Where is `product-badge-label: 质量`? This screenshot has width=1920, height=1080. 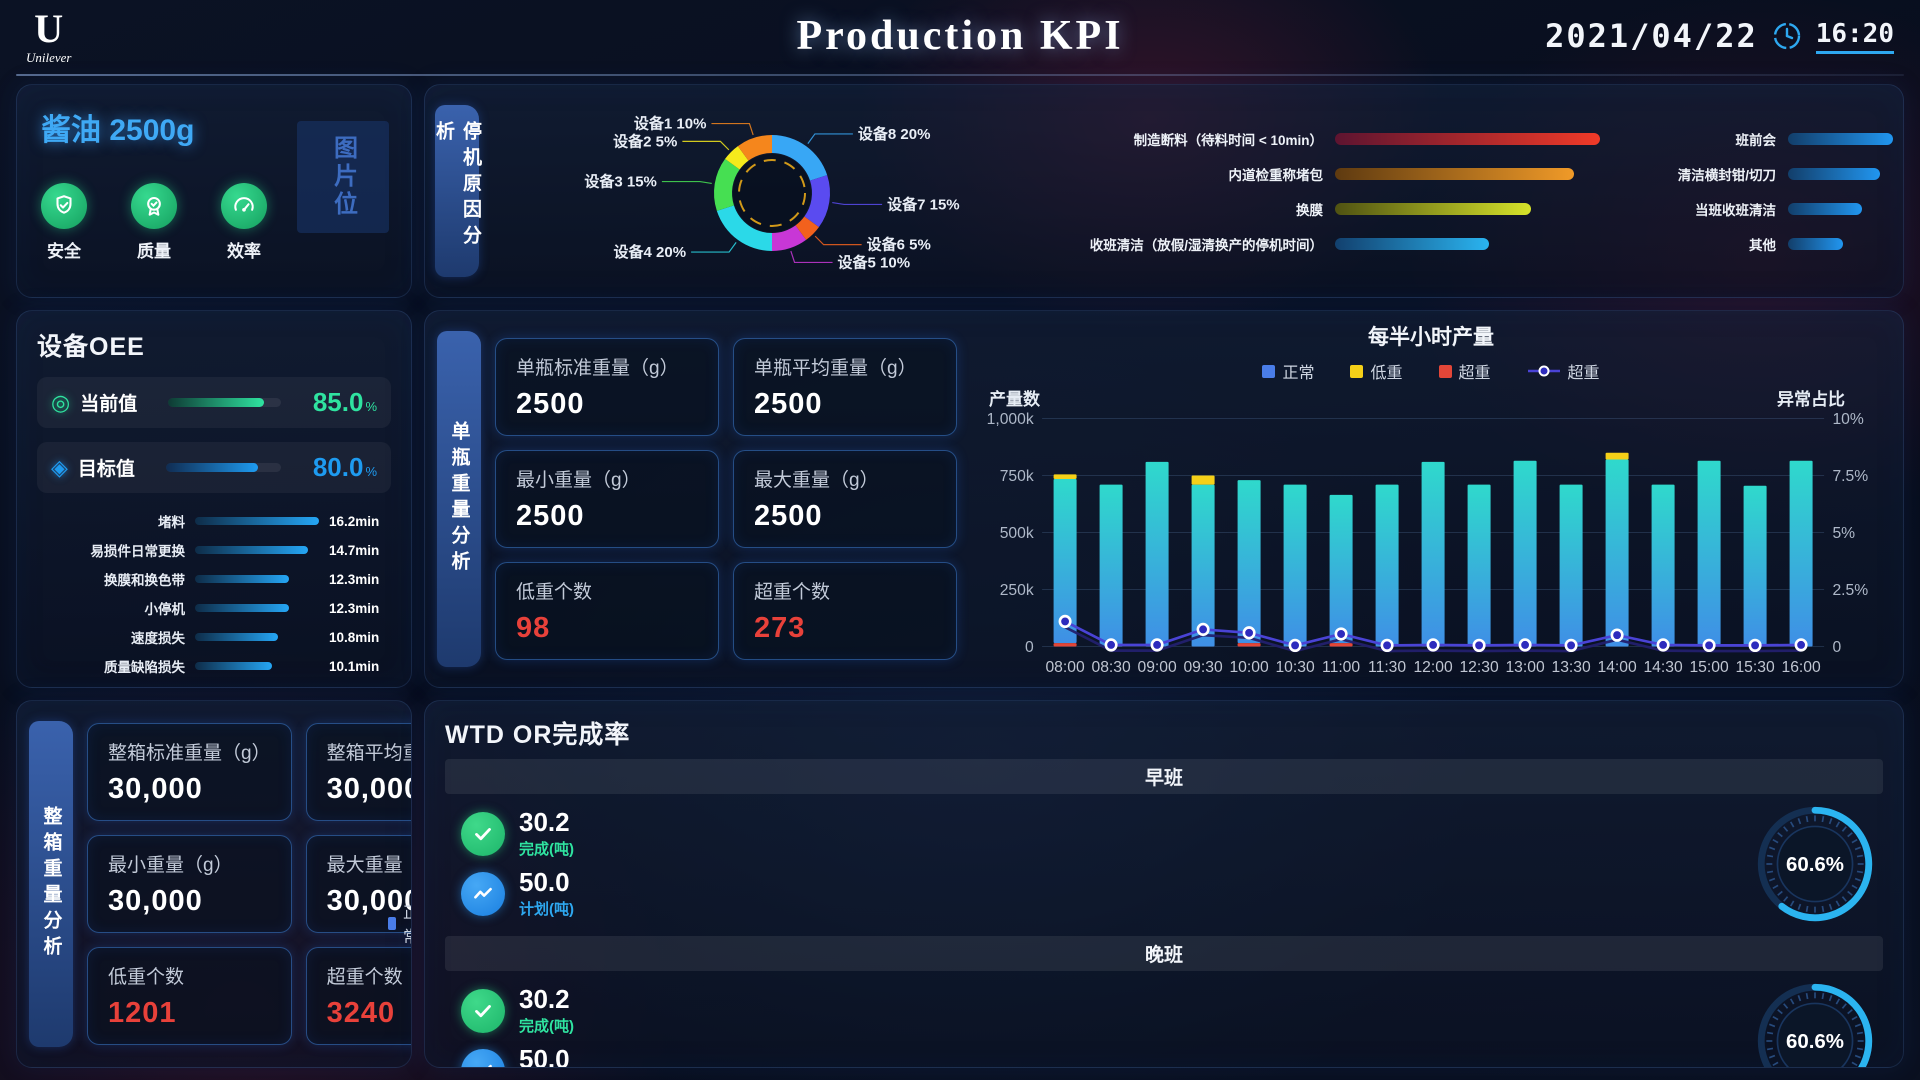
product-badge-label: 质量 is located at coordinates (154, 251).